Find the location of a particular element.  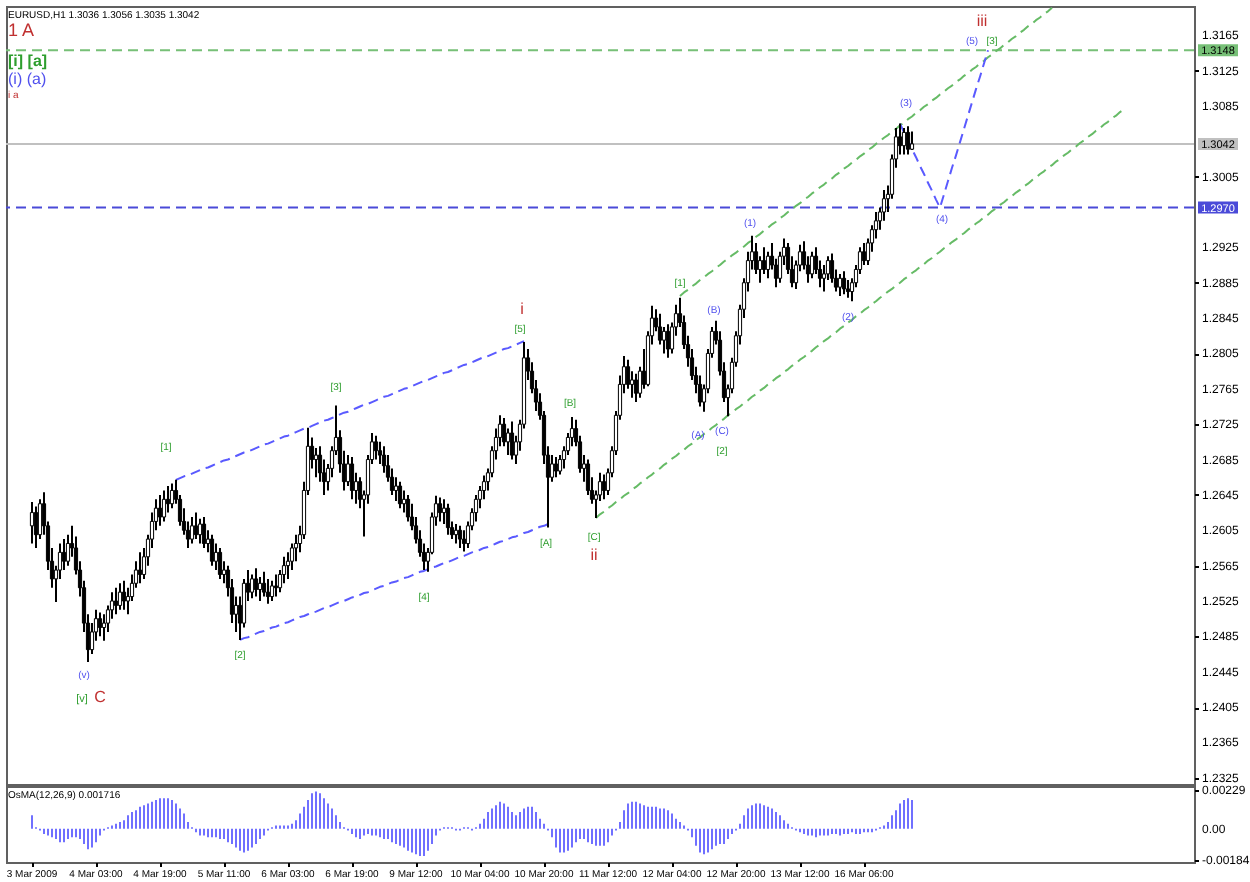

annotation: (i) (a) is located at coordinates (27, 79).